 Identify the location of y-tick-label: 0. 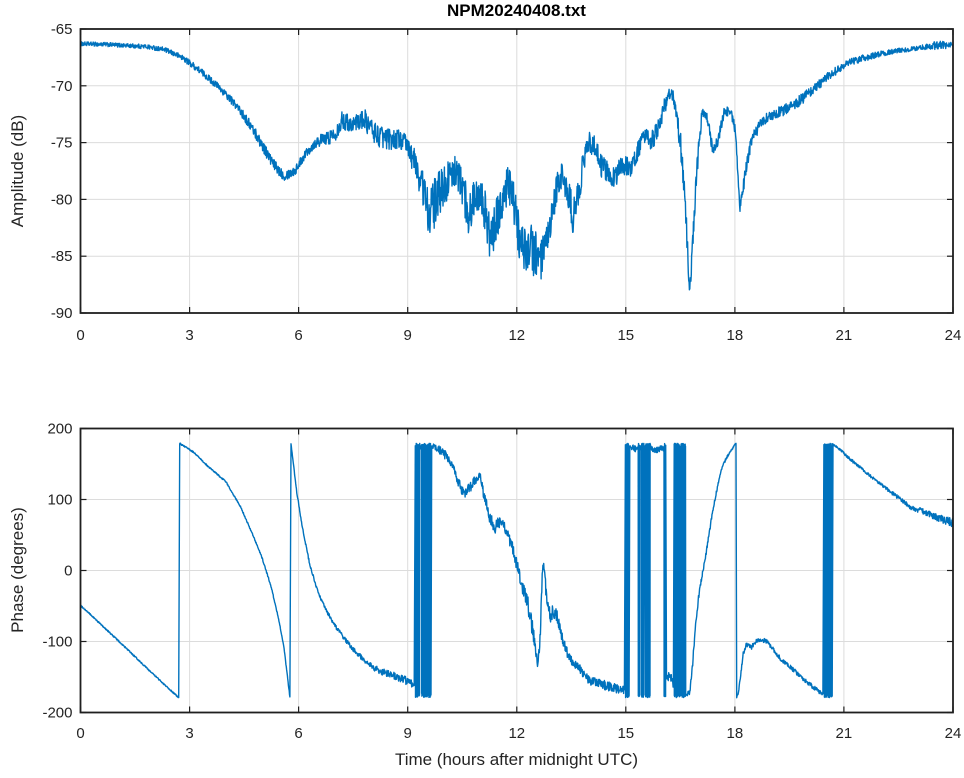
(68, 571).